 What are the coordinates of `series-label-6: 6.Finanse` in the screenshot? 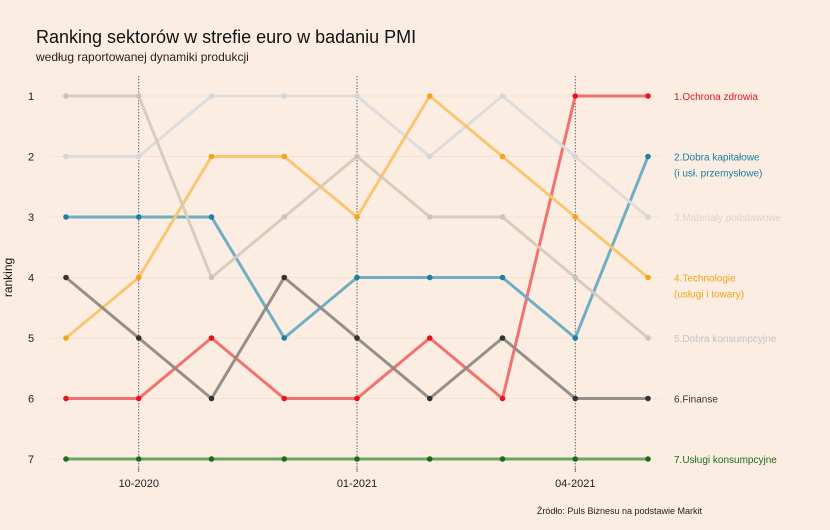 It's located at (696, 400).